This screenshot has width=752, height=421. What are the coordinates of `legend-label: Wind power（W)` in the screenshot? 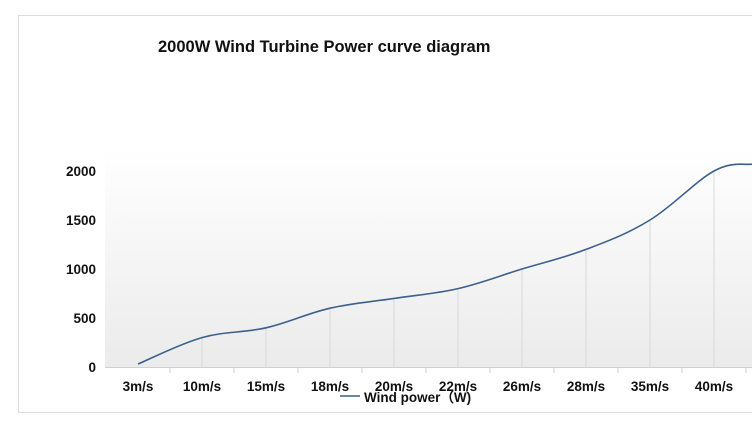 It's located at (417, 397).